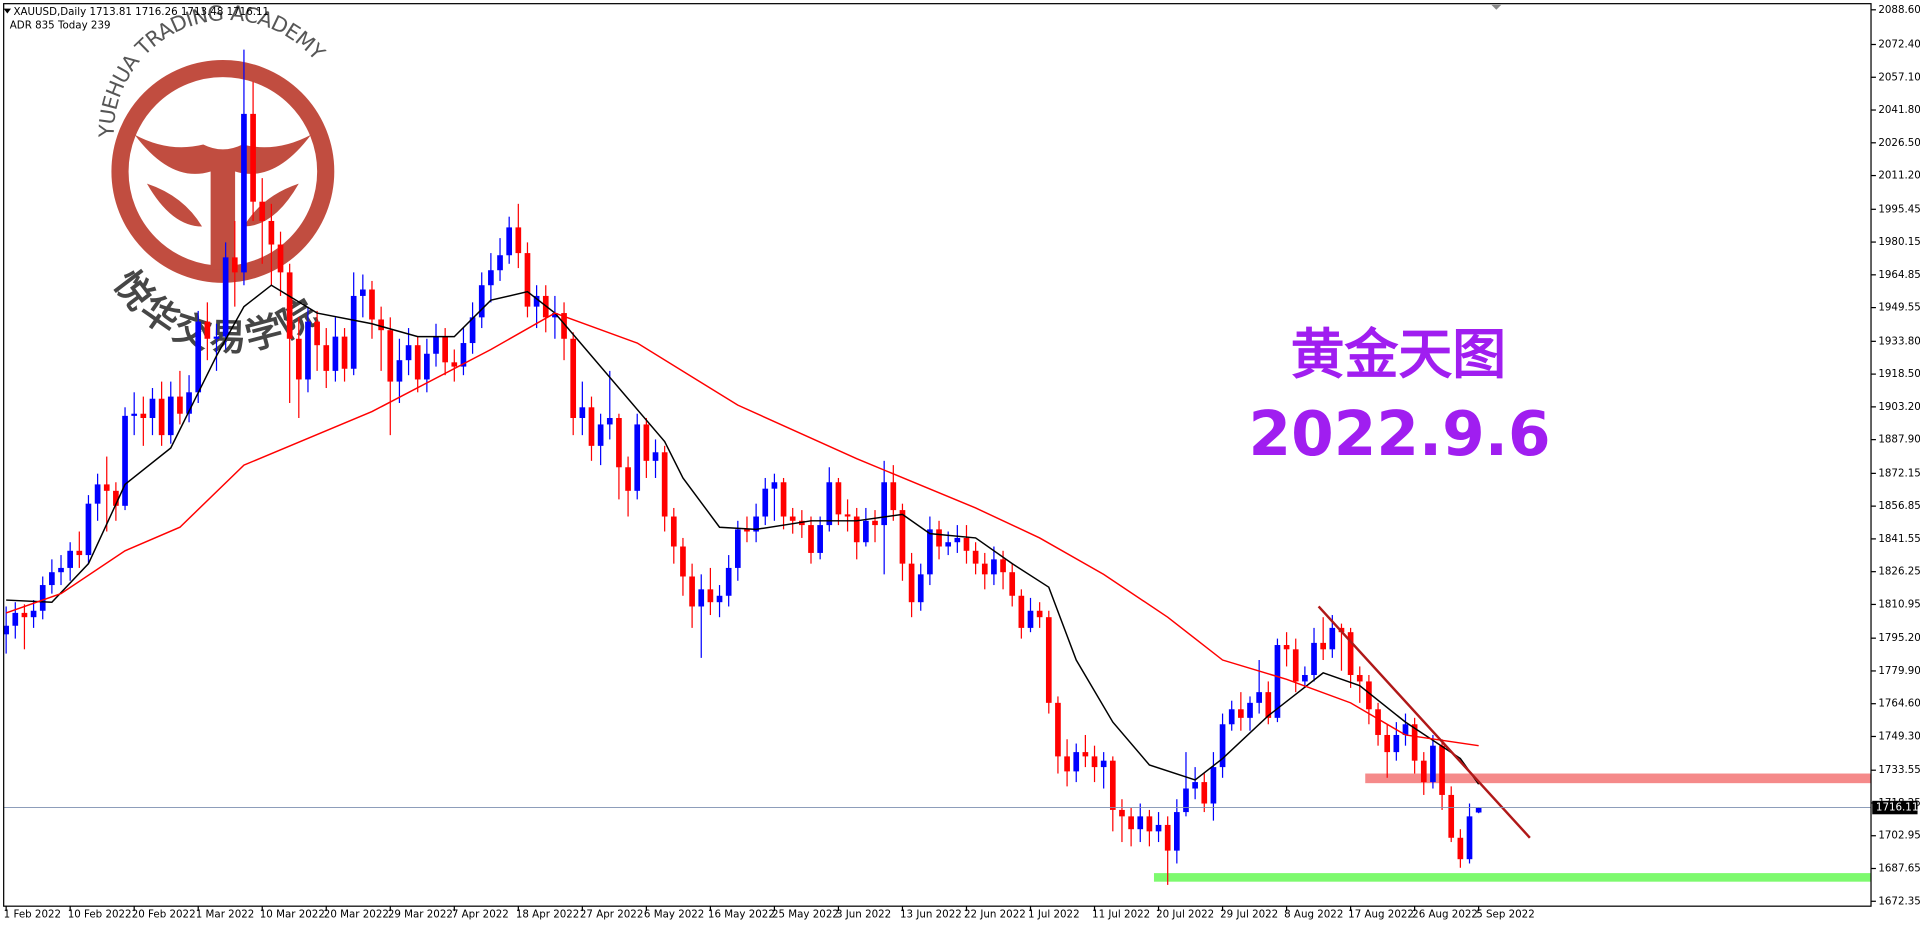 This screenshot has height=927, width=1920. What do you see at coordinates (1899, 242) in the screenshot?
I see `y-tick-label: 1980.15` at bounding box center [1899, 242].